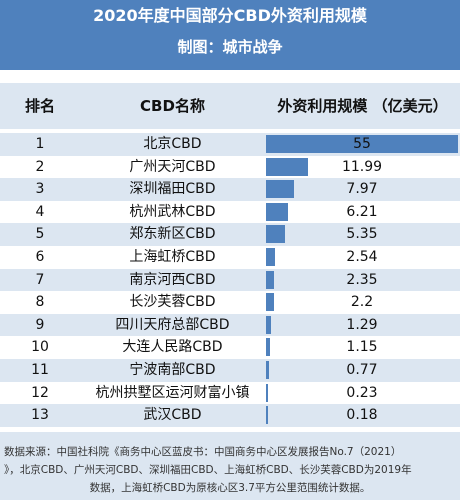 This screenshot has width=460, height=500. Describe the element at coordinates (362, 279) in the screenshot. I see `value-label: 2.35` at that location.